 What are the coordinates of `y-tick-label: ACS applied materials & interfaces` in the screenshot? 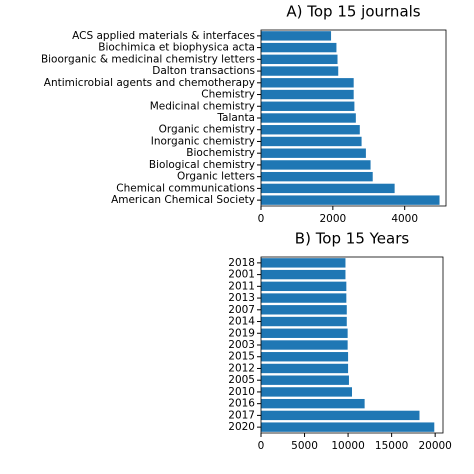 It's located at (163, 36).